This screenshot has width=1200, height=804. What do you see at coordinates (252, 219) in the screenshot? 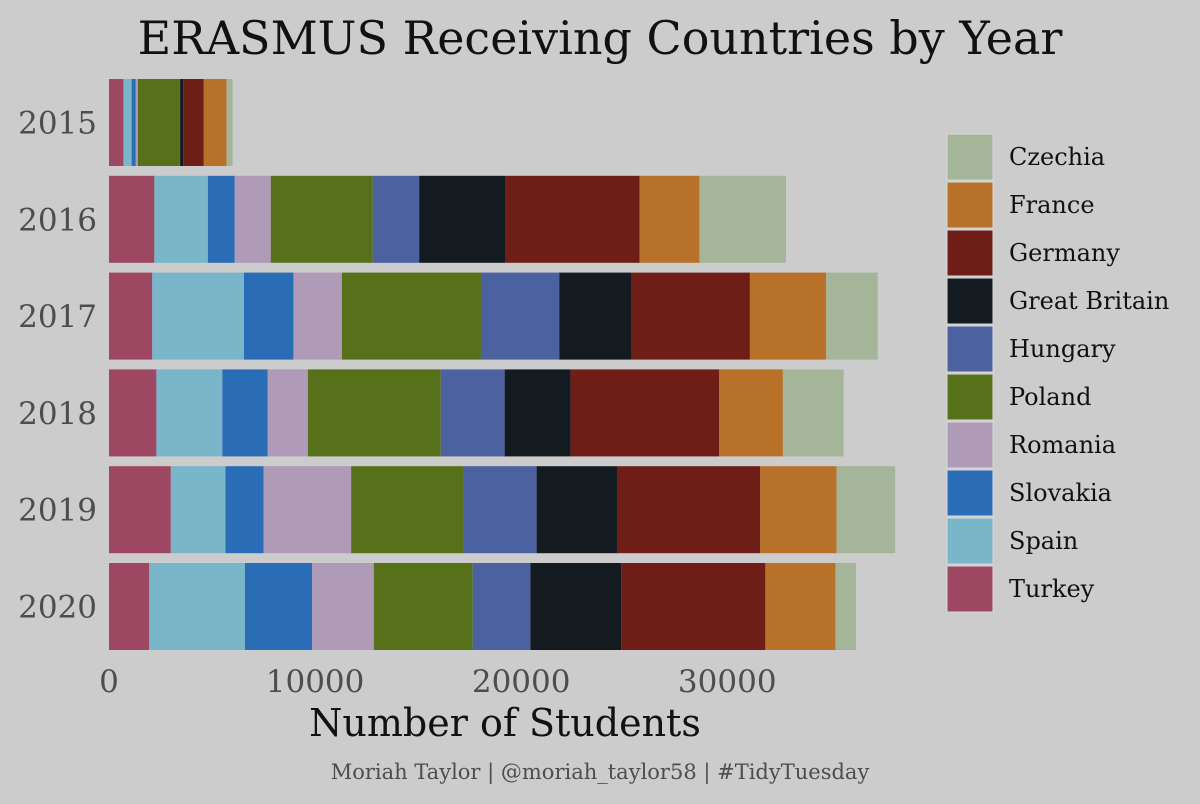
I see `bar-2016-romania` at bounding box center [252, 219].